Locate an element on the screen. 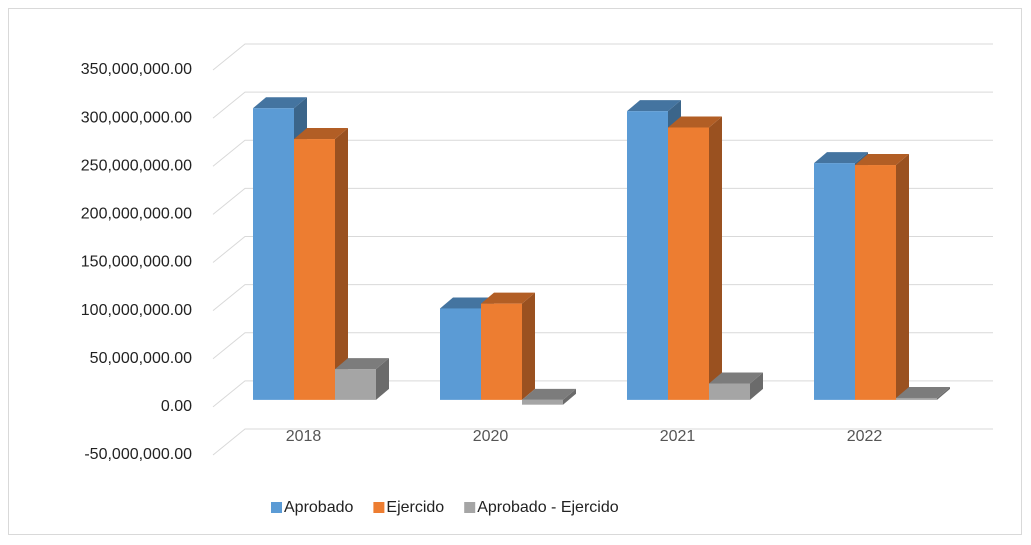  x-tick-label: 2022 is located at coordinates (865, 436).